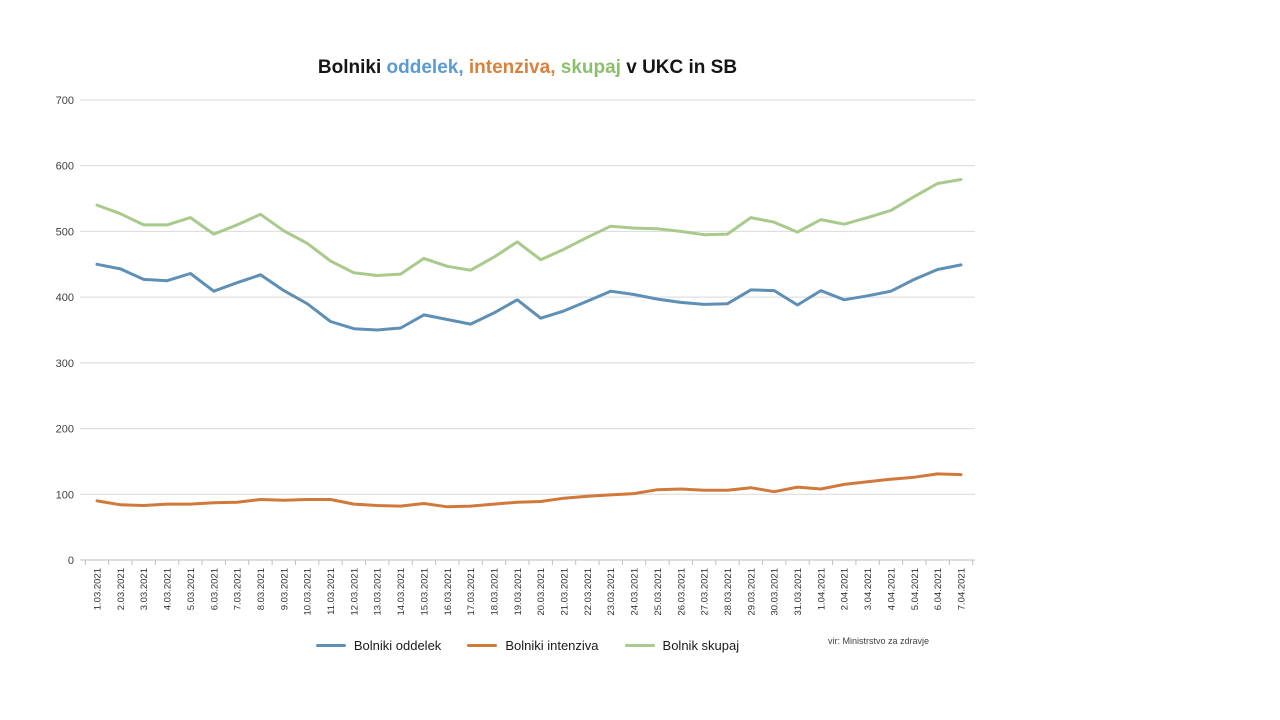  I want to click on y-axis-label-0: 0, so click(71, 561).